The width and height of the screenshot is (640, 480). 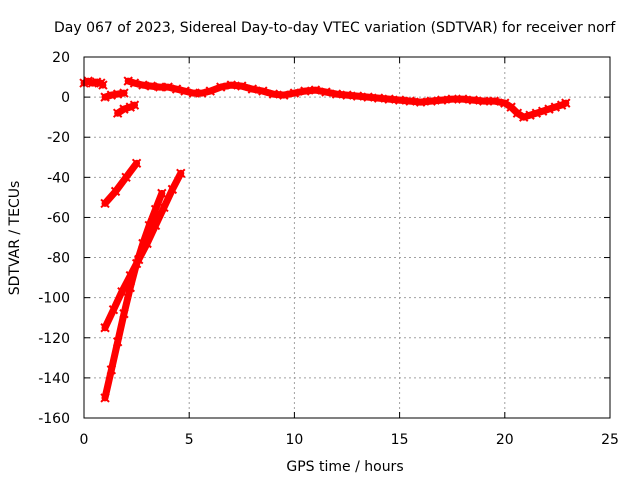 What do you see at coordinates (189, 440) in the screenshot?
I see `x-tick-label: 5` at bounding box center [189, 440].